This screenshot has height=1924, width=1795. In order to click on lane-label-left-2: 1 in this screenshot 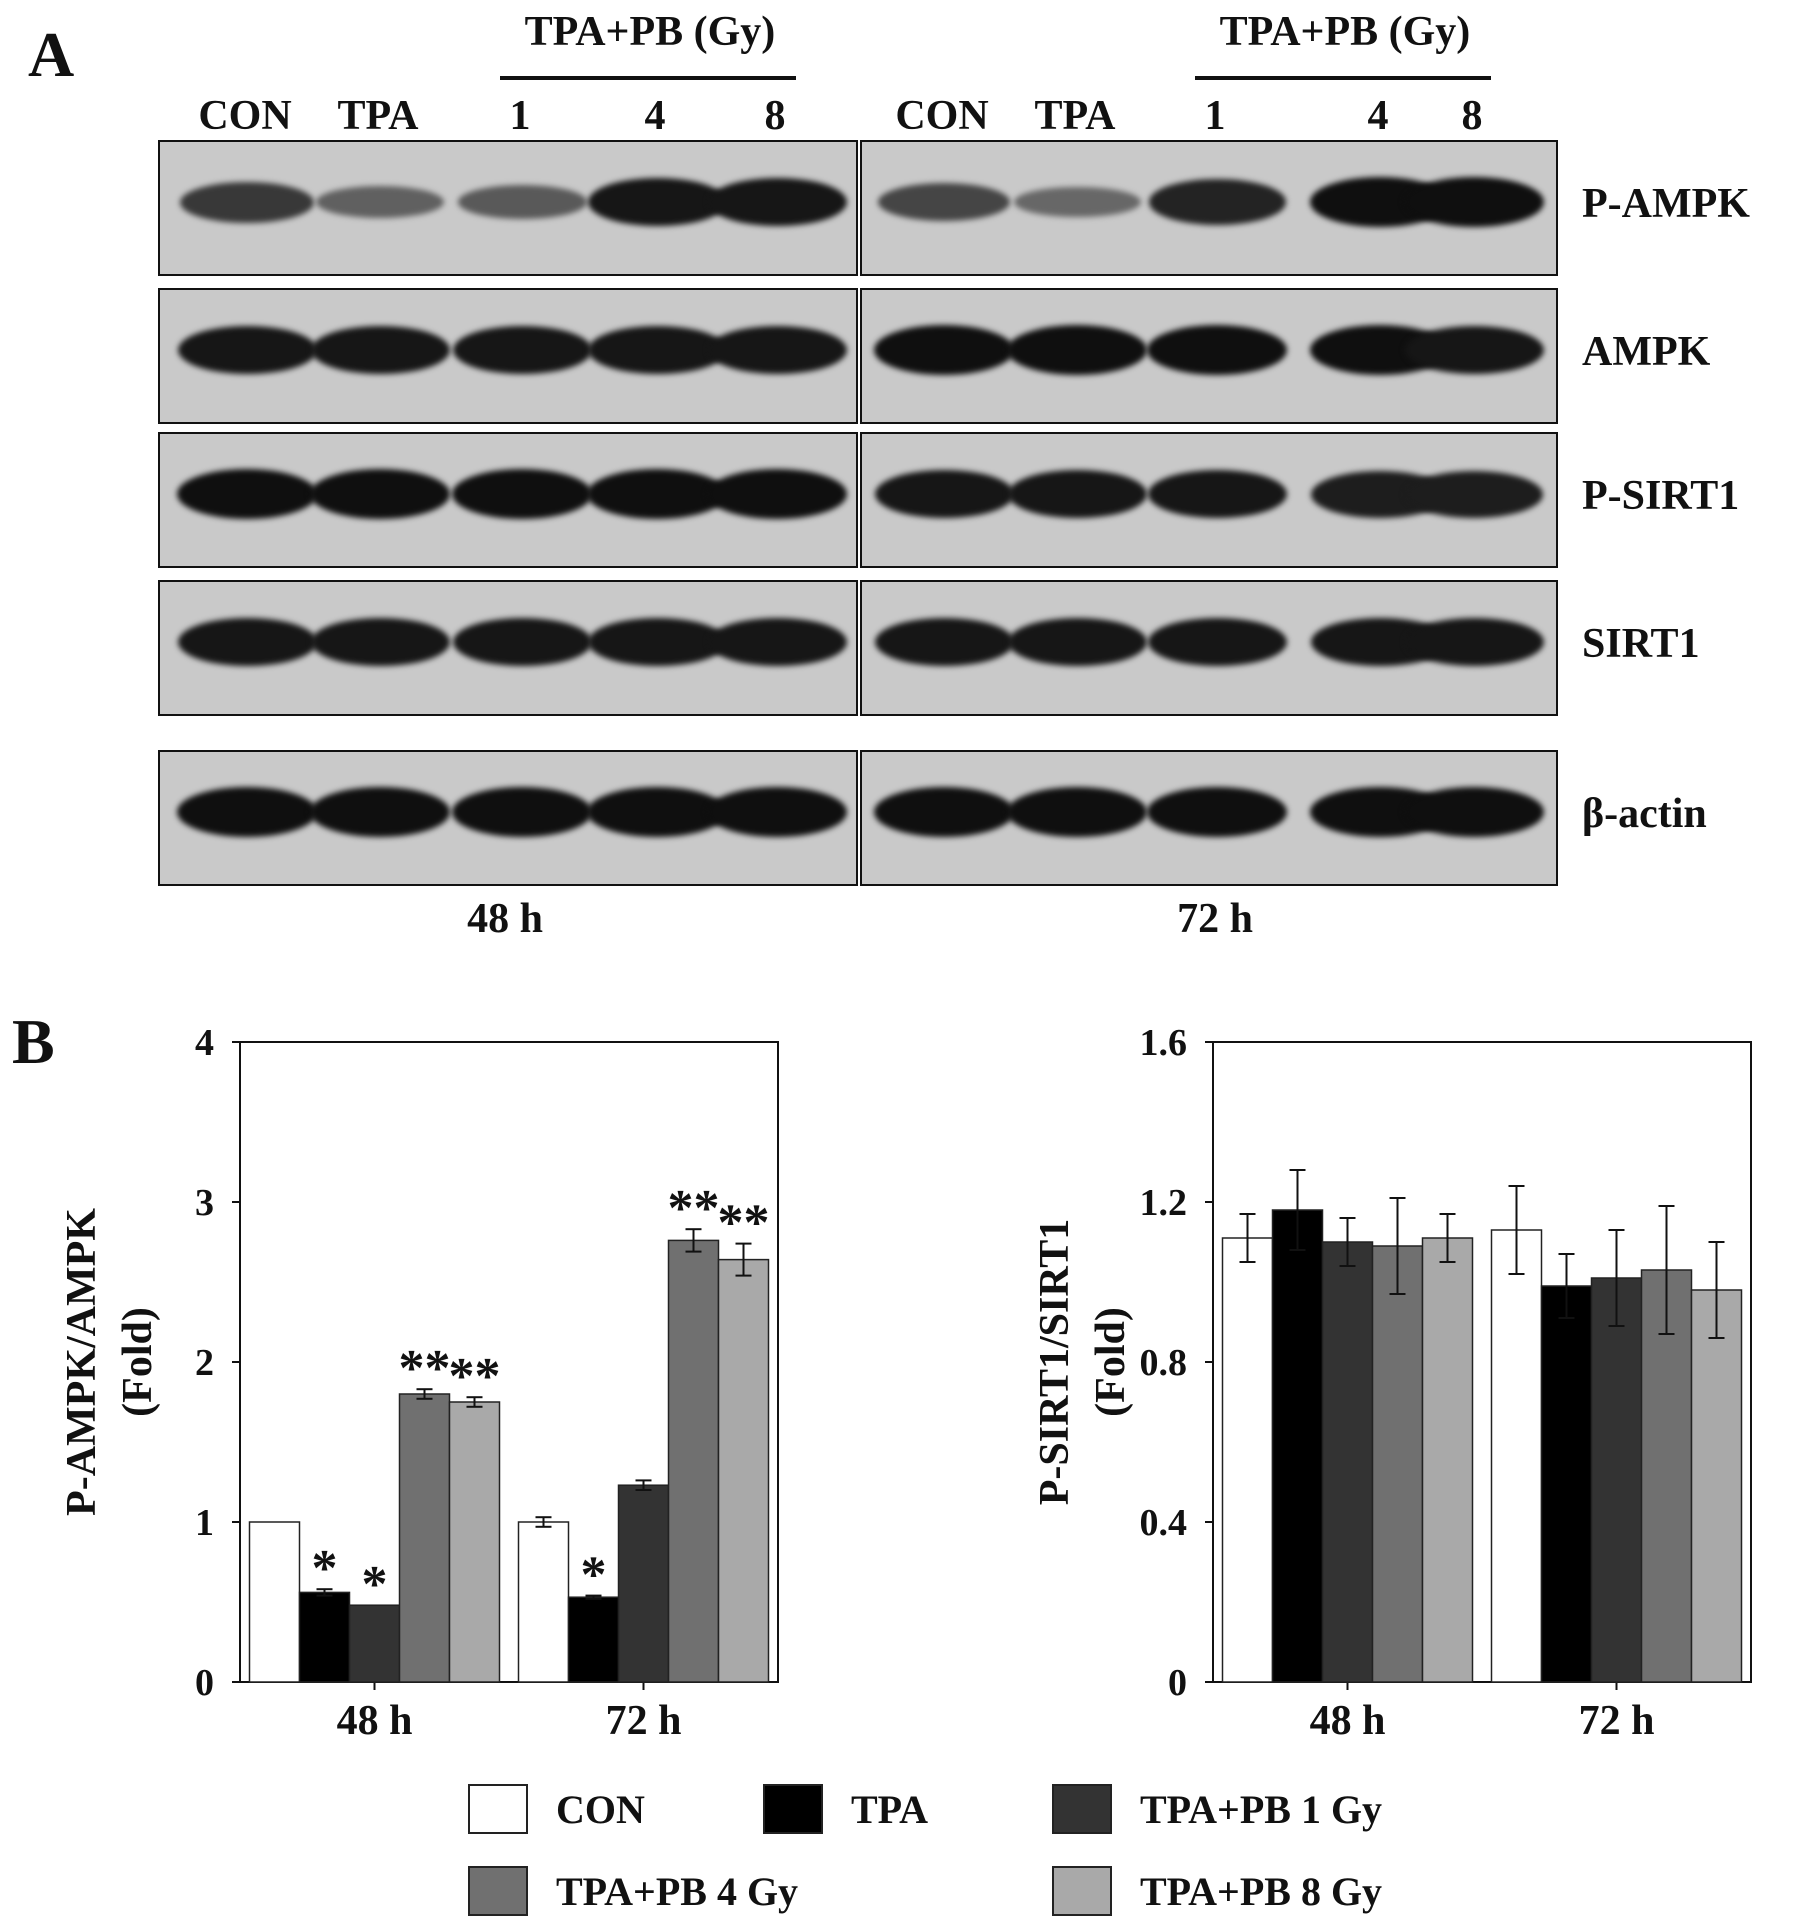, I will do `click(520, 116)`.